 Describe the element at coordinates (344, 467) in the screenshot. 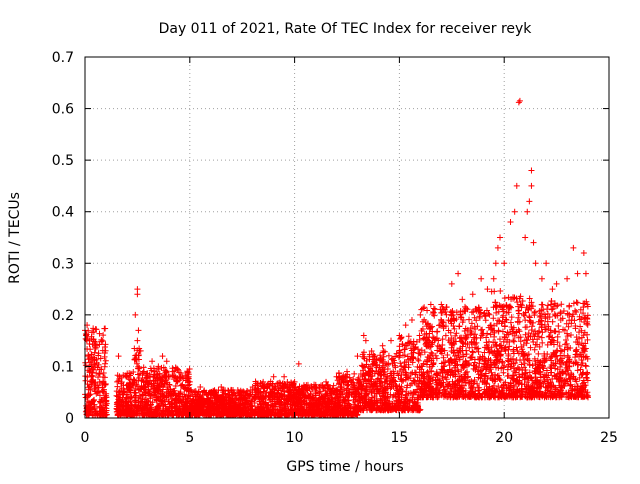

I see `x-axis-label: GPS time / hours` at that location.